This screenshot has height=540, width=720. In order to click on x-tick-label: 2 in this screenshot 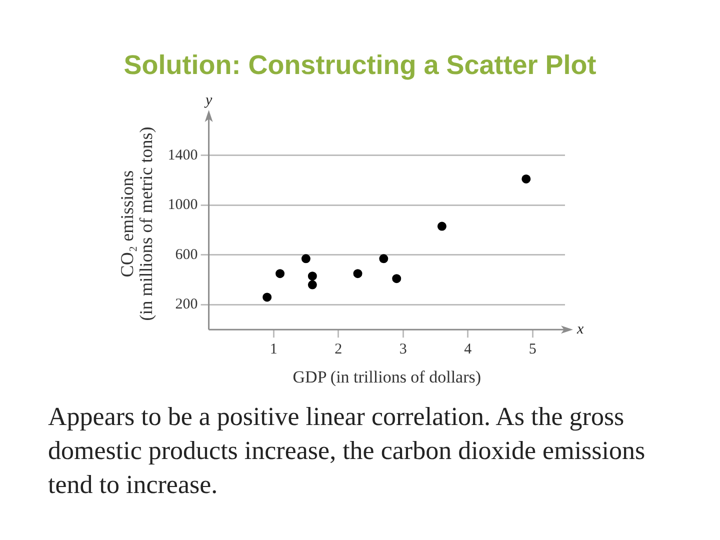, I will do `click(338, 350)`.